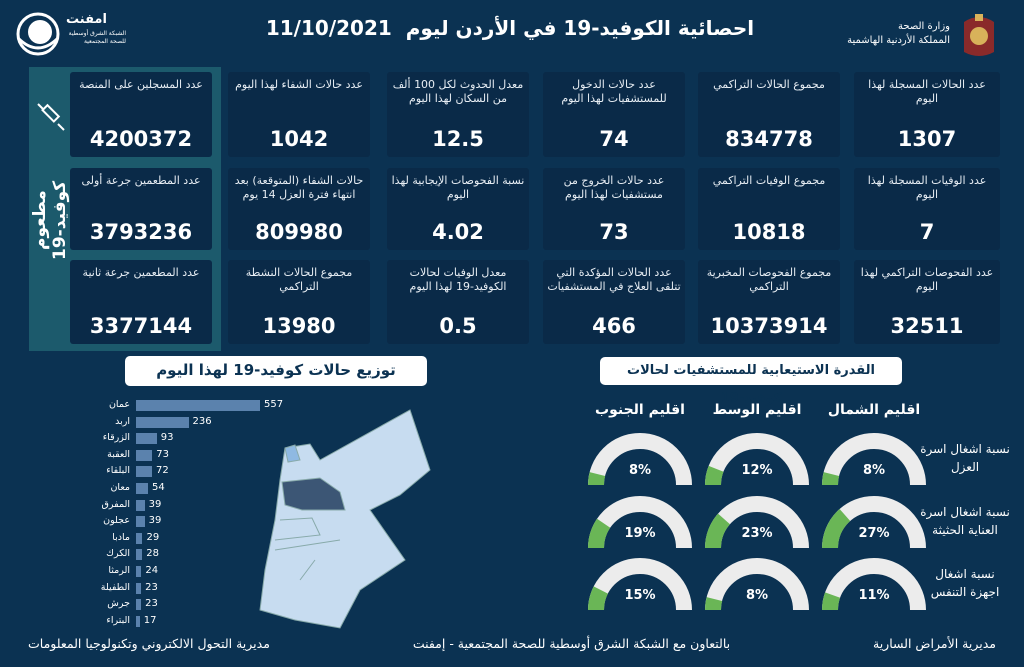  I want to click on map-country, so click(345, 519).